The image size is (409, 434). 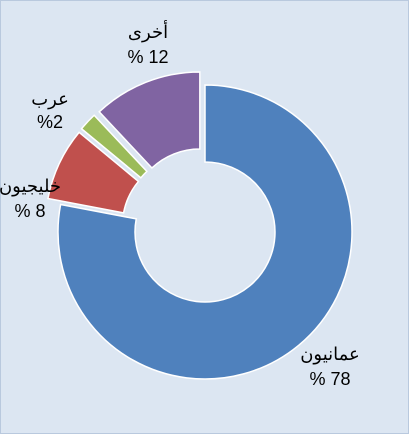 What do you see at coordinates (29, 211) in the screenshot?
I see `value-label: % 8` at bounding box center [29, 211].